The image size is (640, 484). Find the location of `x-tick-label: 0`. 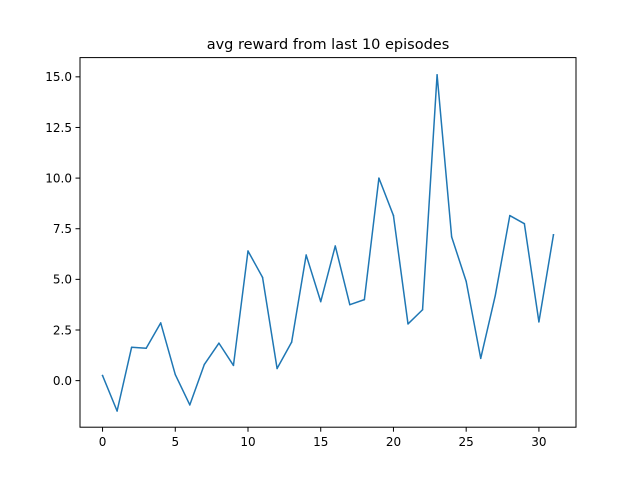

x-tick-label: 0 is located at coordinates (103, 442).